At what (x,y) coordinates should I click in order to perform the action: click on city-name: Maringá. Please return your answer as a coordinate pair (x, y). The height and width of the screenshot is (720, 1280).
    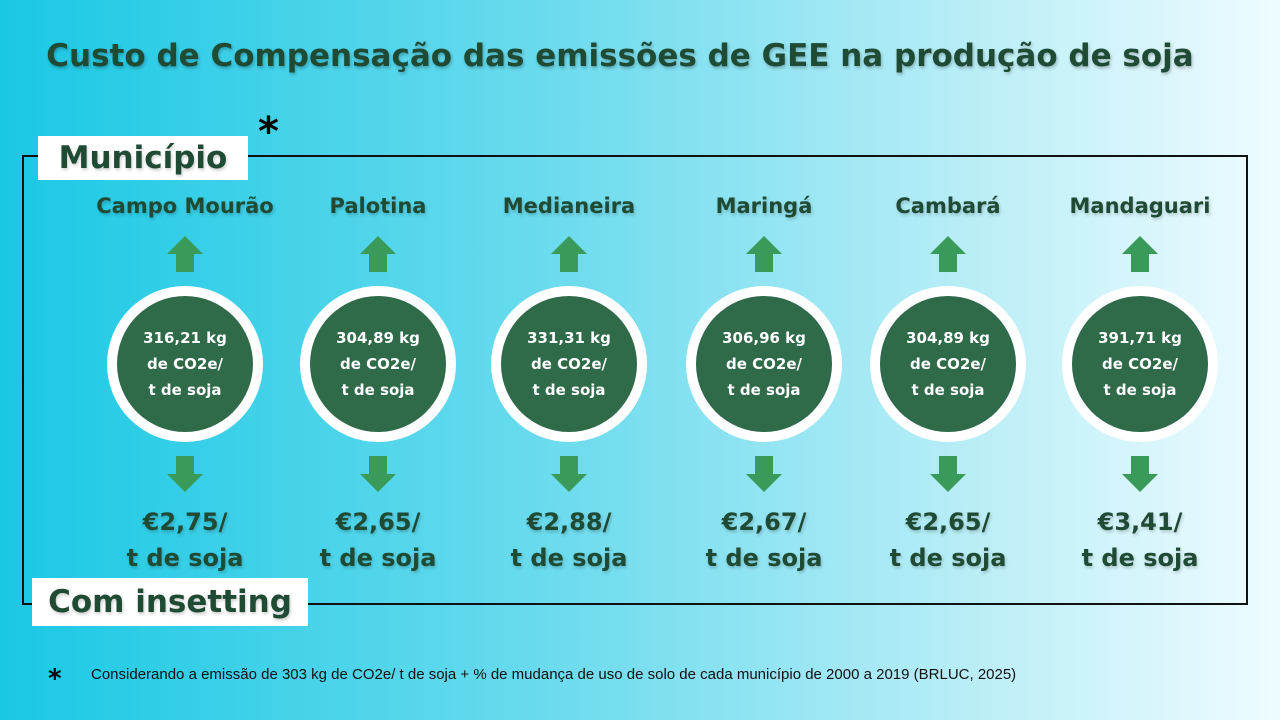
    Looking at the image, I should click on (764, 206).